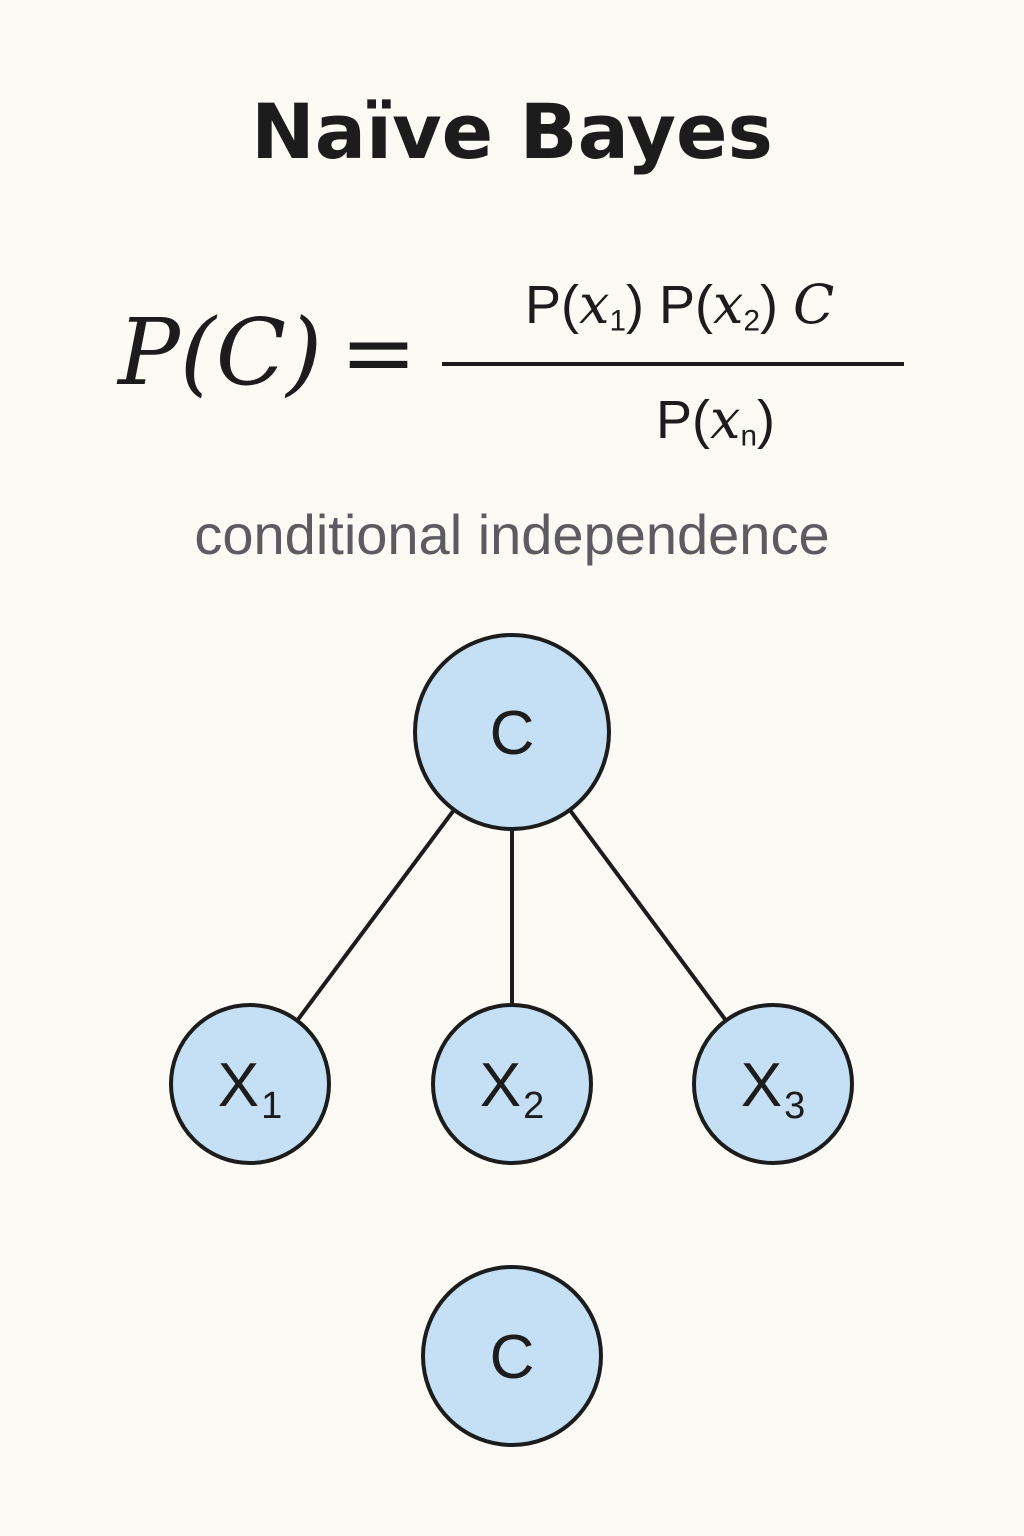 The height and width of the screenshot is (1536, 1024). I want to click on numerator-x2-sub: 2, so click(751, 321).